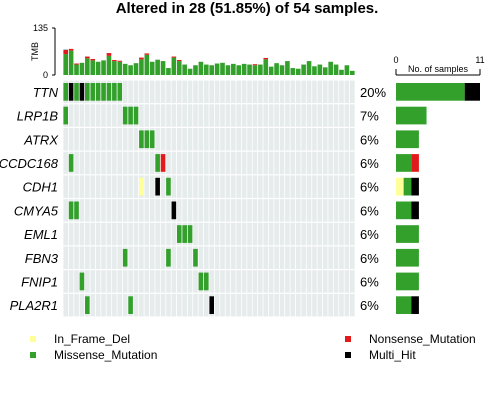  Describe the element at coordinates (369, 116) in the screenshot. I see `gene-percent: 7%` at that location.